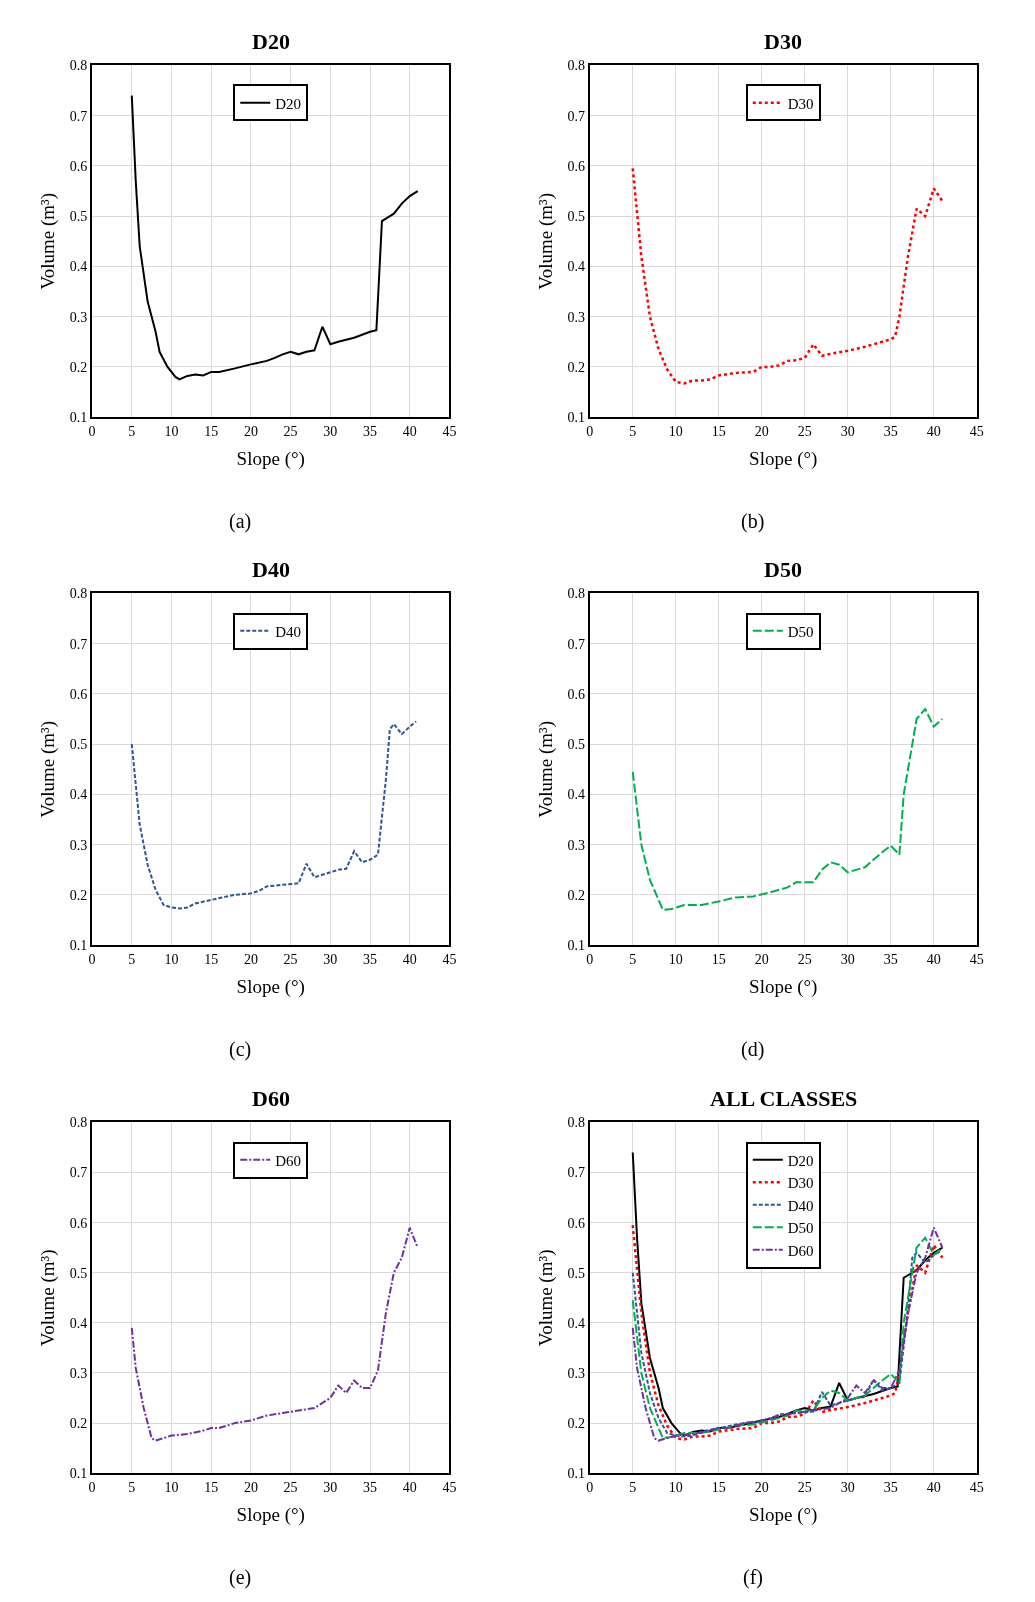  Describe the element at coordinates (753, 1049) in the screenshot. I see `text: (d)` at that location.